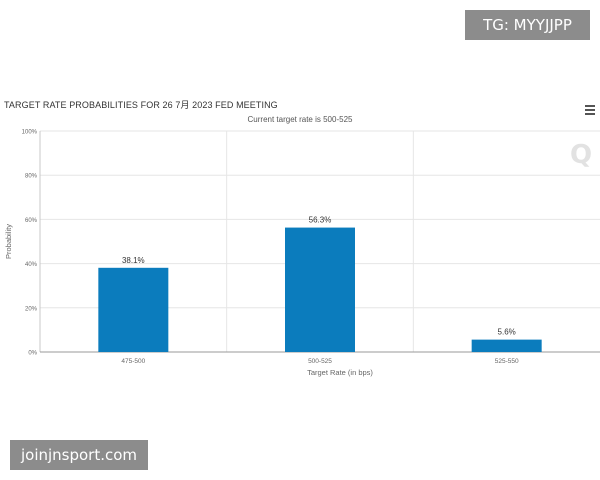 The width and height of the screenshot is (600, 480). Describe the element at coordinates (31, 265) in the screenshot. I see `y-tick-label: 40%` at that location.